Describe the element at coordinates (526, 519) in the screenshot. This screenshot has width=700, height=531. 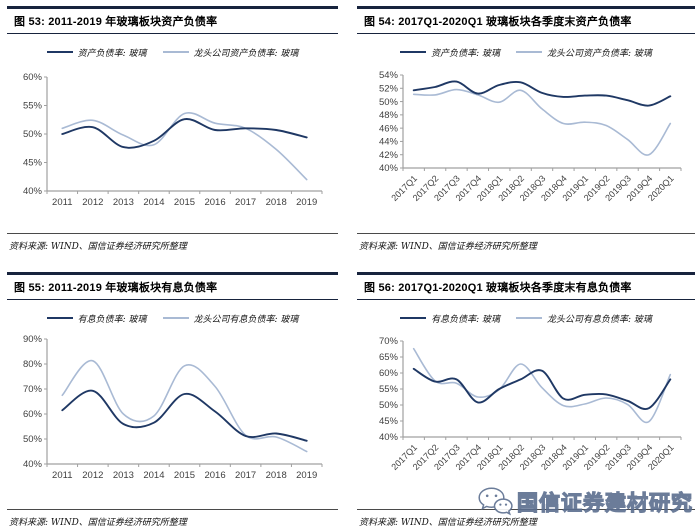
I see `figure-56-source: 资料来源: WIND、国信证券经济研究所整理` at that location.